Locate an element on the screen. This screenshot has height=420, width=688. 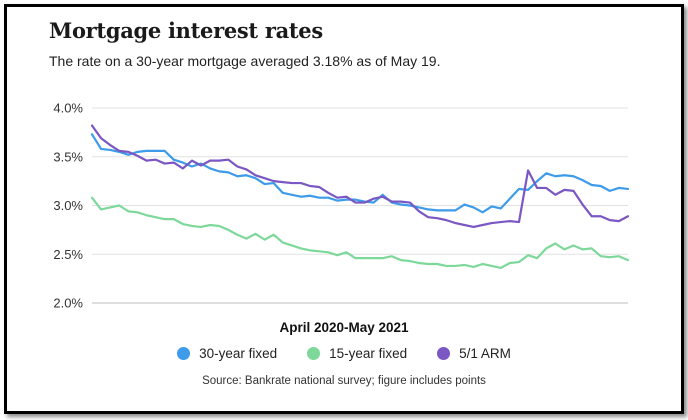
legend-item-5-1-arm: 5/1 ARM is located at coordinates (474, 353).